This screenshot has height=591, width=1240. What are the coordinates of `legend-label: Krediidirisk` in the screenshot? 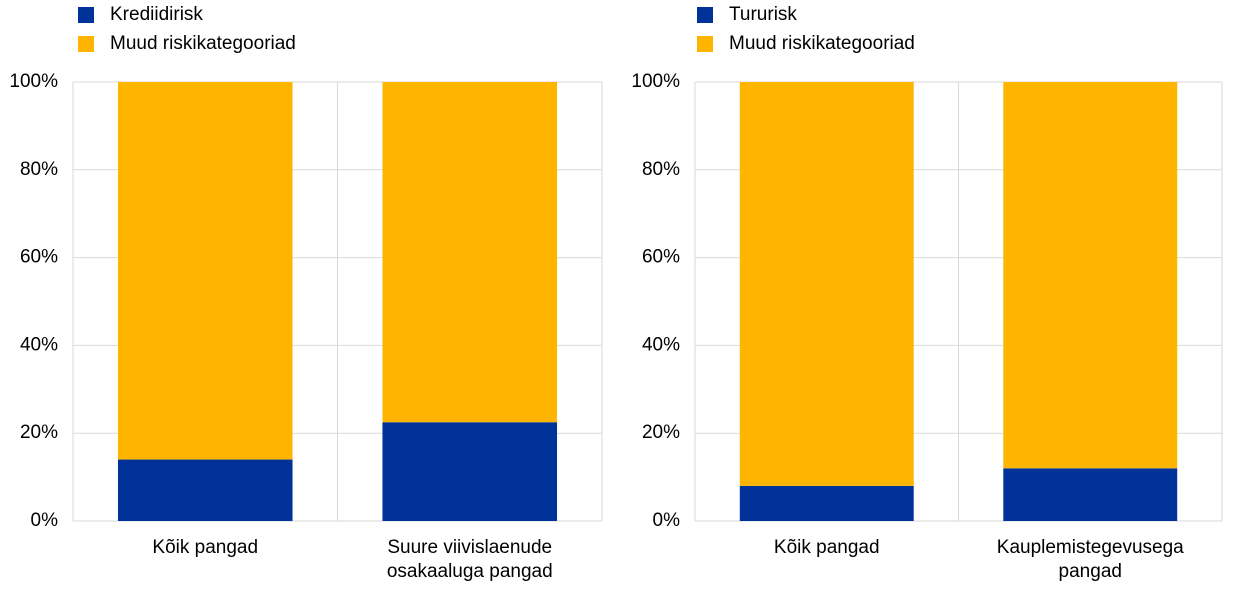 It's located at (156, 14).